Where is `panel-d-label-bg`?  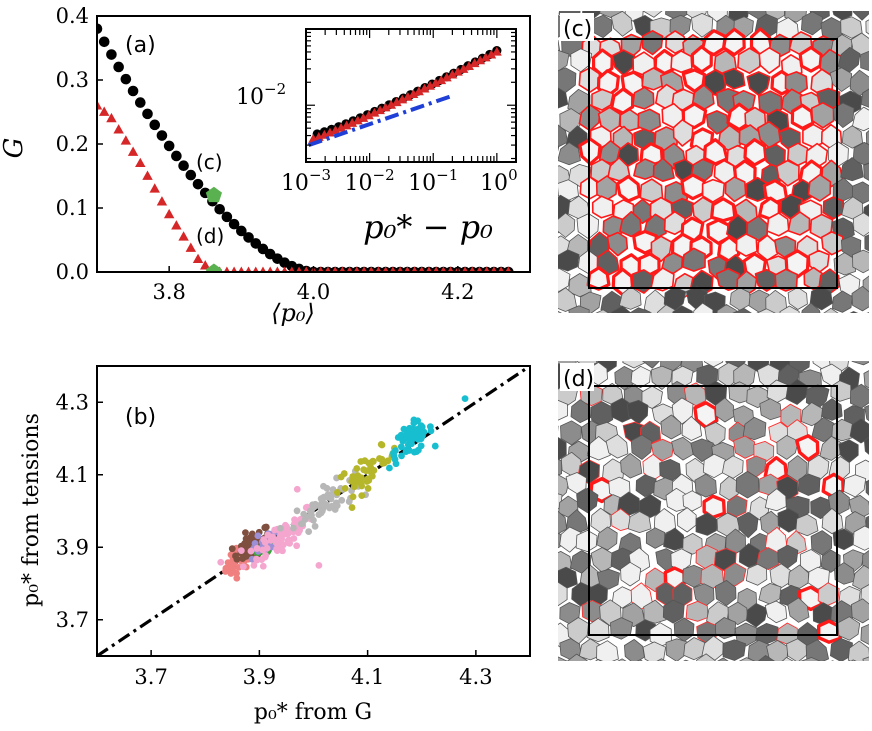 panel-d-label-bg is located at coordinates (577, 377).